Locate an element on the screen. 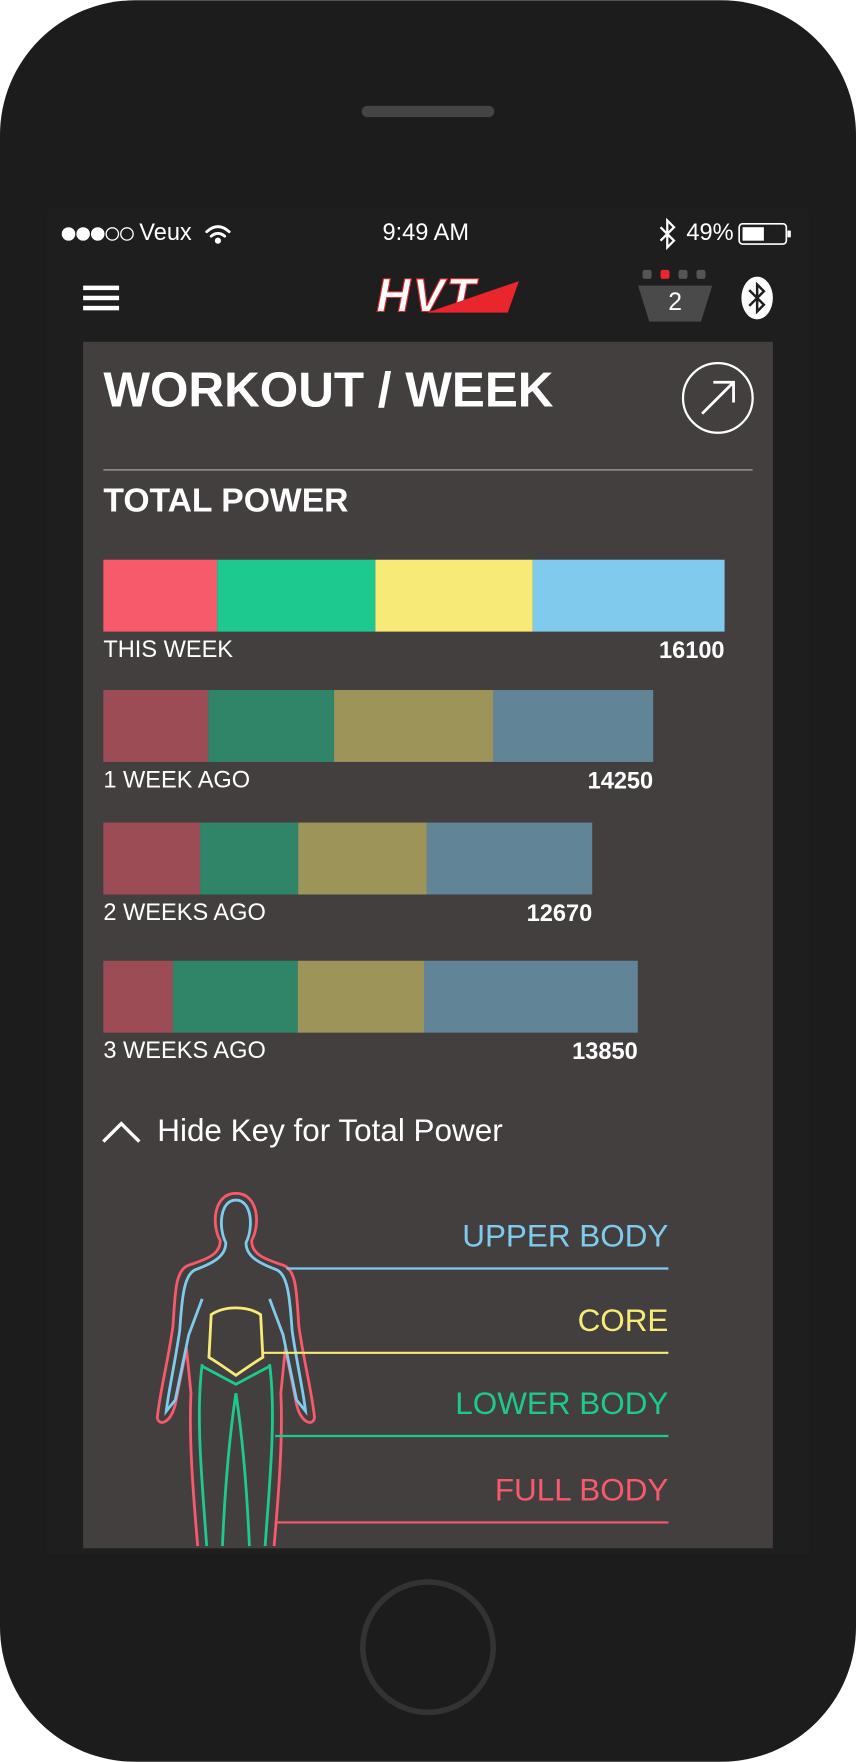  battery-tip is located at coordinates (789, 234).